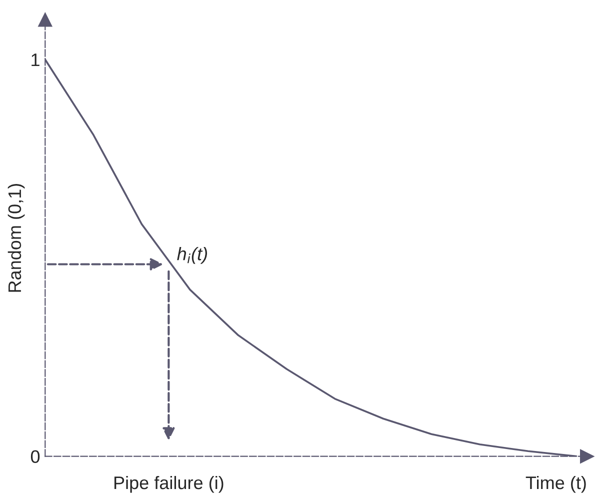 The height and width of the screenshot is (496, 602). What do you see at coordinates (35, 457) in the screenshot?
I see `y-tick-label: 0` at bounding box center [35, 457].